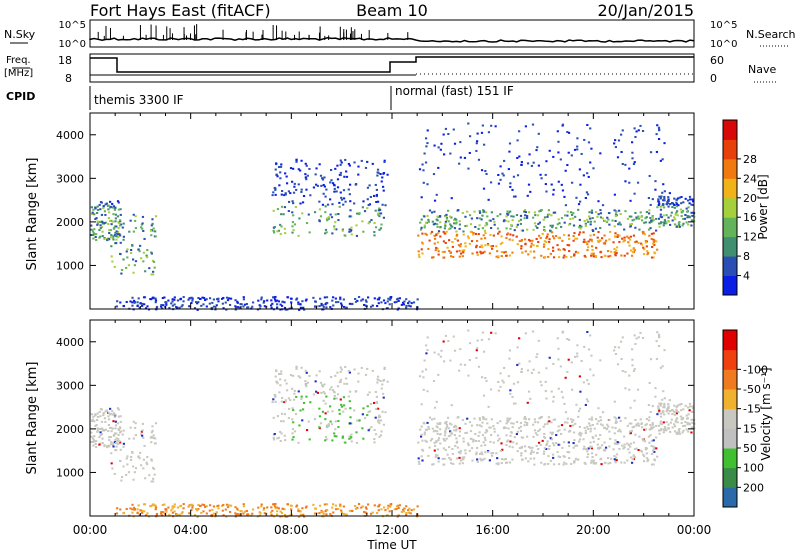 This screenshot has width=800, height=554. Describe the element at coordinates (730, 266) in the screenshot. I see `colorbar-swatch` at that location.